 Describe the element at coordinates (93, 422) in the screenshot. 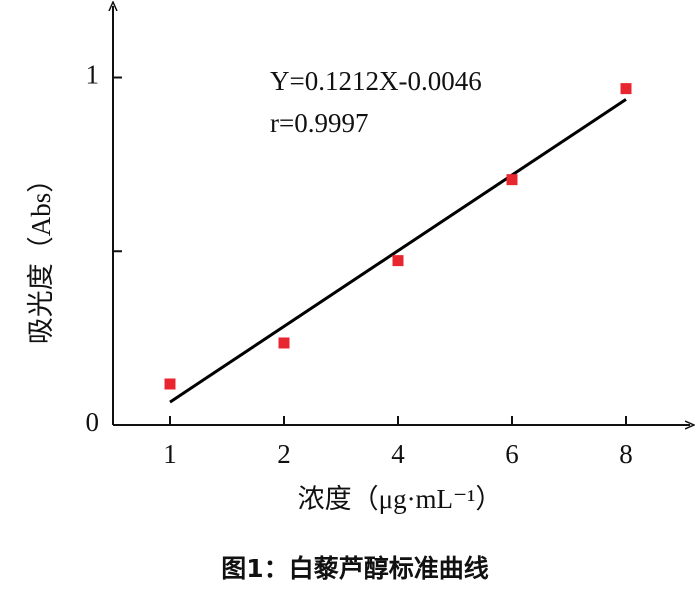

I see `y-tick-label: 0` at that location.